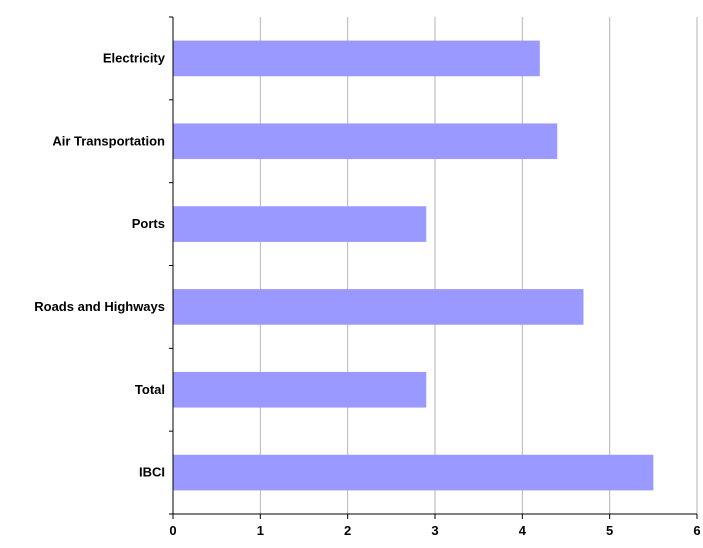 This screenshot has width=703, height=548. What do you see at coordinates (152, 472) in the screenshot?
I see `category-label: IBCI` at bounding box center [152, 472].